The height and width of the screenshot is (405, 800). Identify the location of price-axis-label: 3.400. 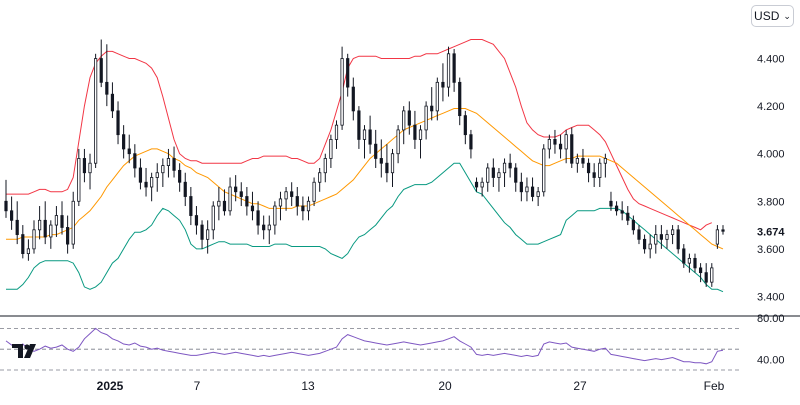
(771, 297).